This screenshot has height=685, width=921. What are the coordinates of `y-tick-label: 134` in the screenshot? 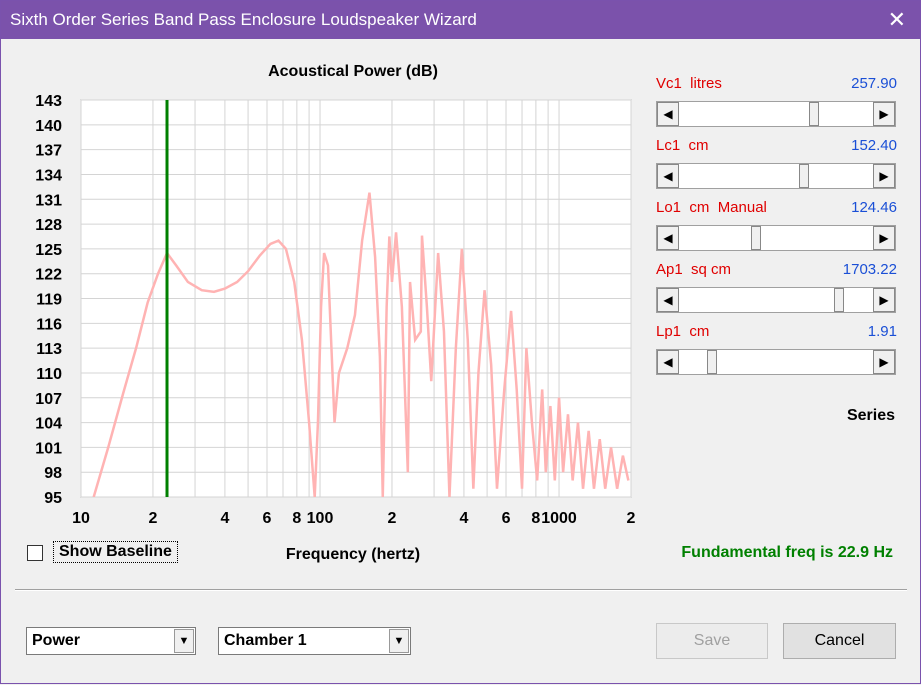 It's located at (48, 175).